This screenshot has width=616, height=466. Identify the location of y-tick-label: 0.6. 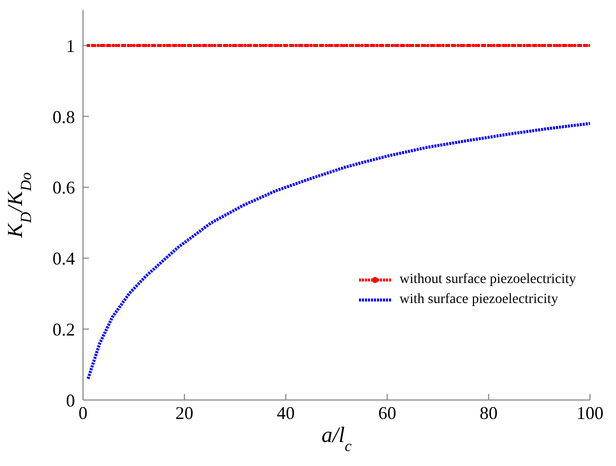
(63, 188).